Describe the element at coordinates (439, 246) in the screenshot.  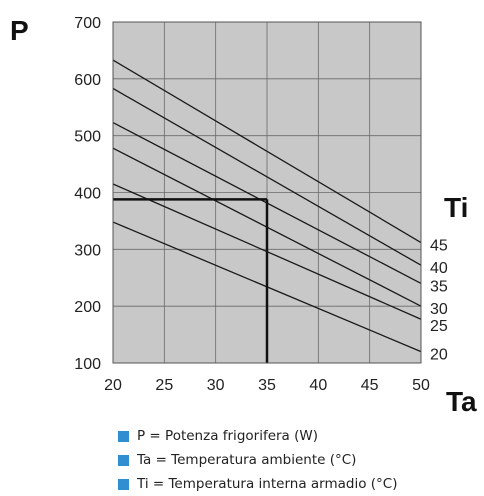
I see `series-label-45: 45` at that location.